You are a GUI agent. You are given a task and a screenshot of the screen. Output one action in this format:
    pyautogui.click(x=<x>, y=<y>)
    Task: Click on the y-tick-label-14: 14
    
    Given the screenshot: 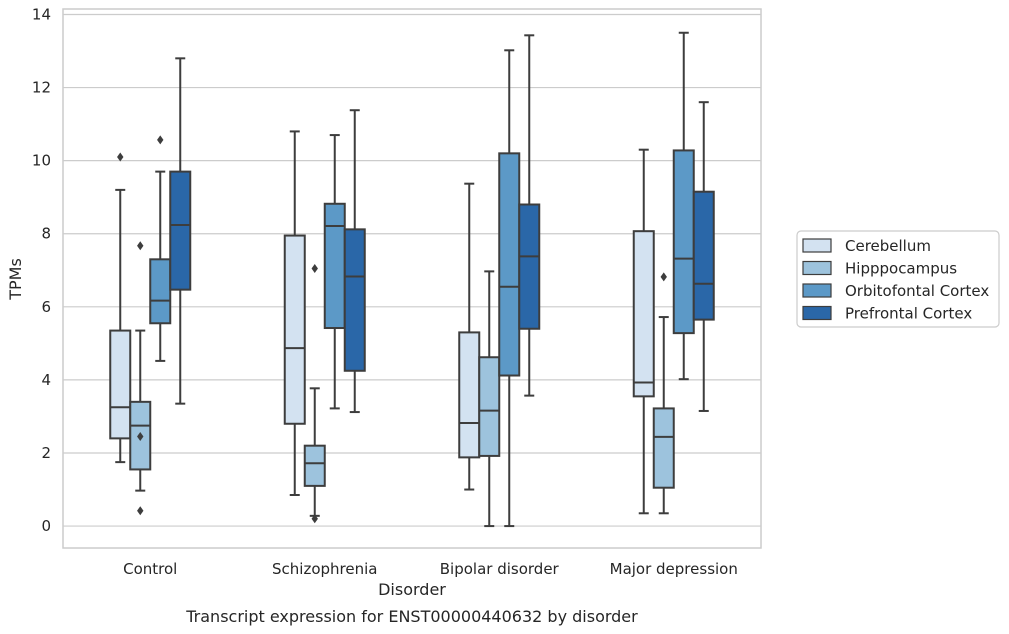 What is the action you would take?
    pyautogui.click(x=41, y=14)
    